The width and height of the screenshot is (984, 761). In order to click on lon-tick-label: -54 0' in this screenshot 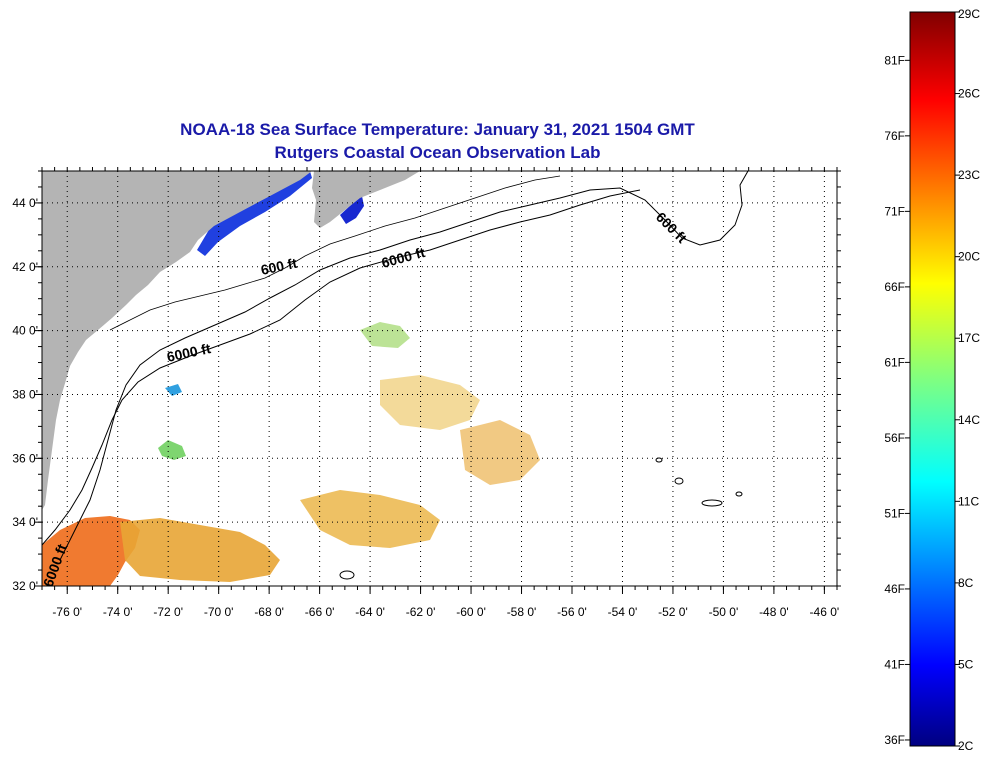, I will do `click(623, 612)`.